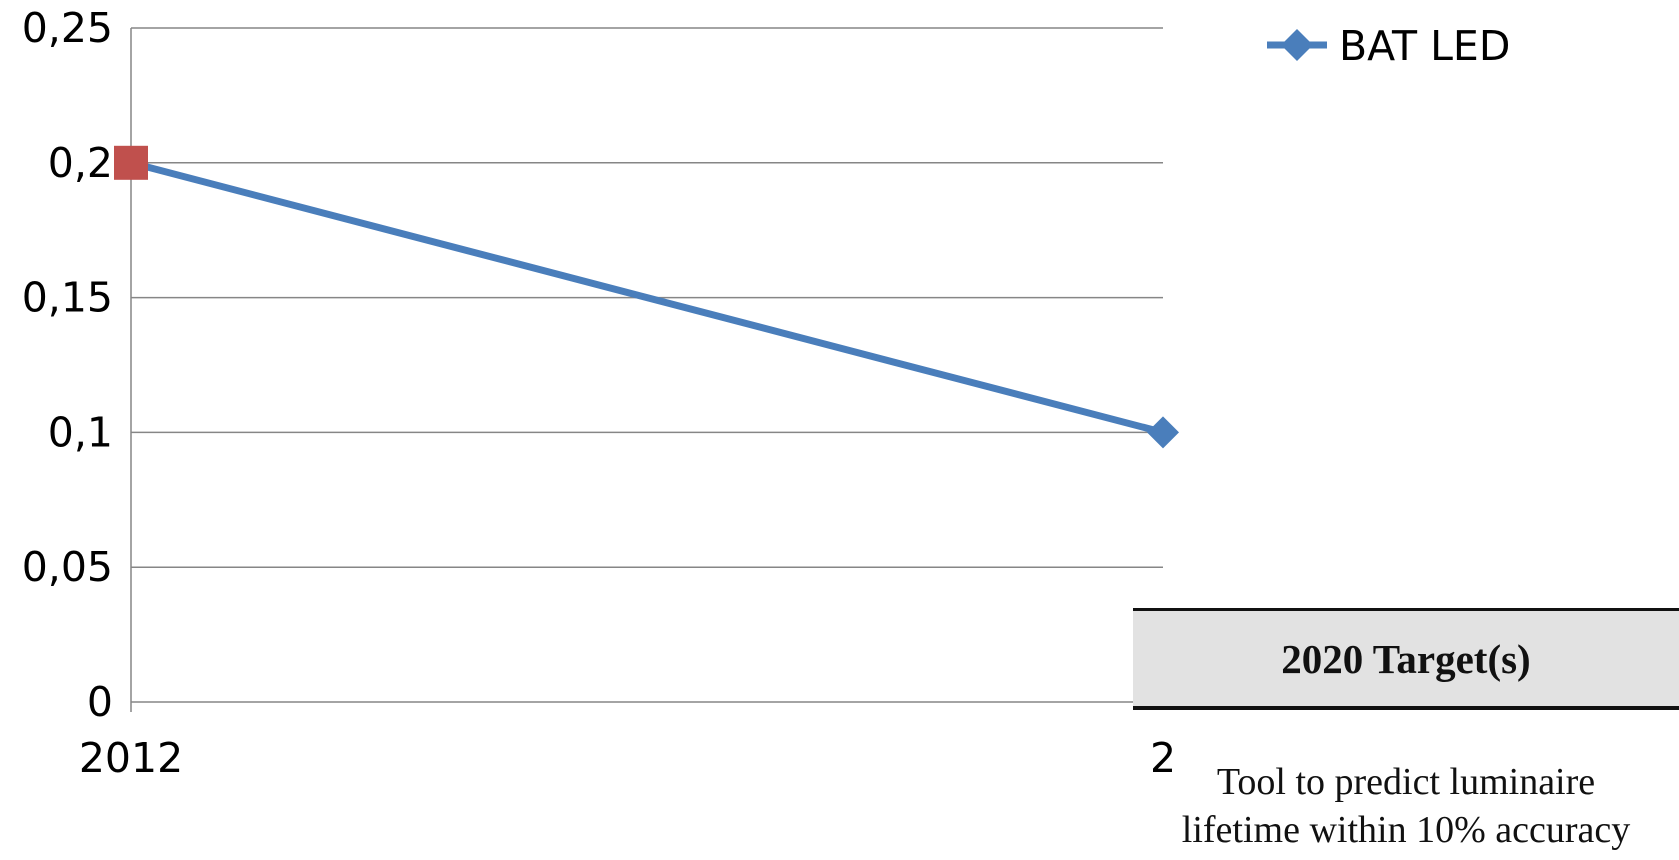  I want to click on x-tick-labels: 2012 2, so click(627, 758).